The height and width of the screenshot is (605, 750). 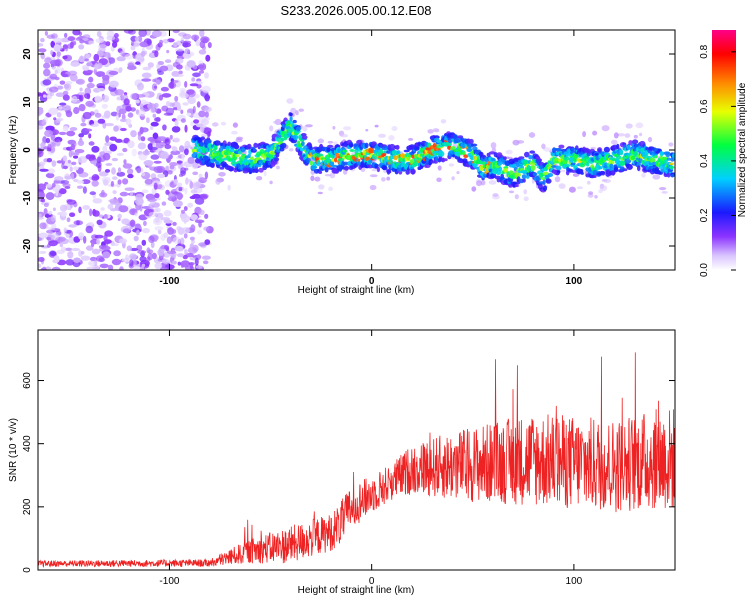 What do you see at coordinates (27, 150) in the screenshot?
I see `y-tick-label: 0` at bounding box center [27, 150].